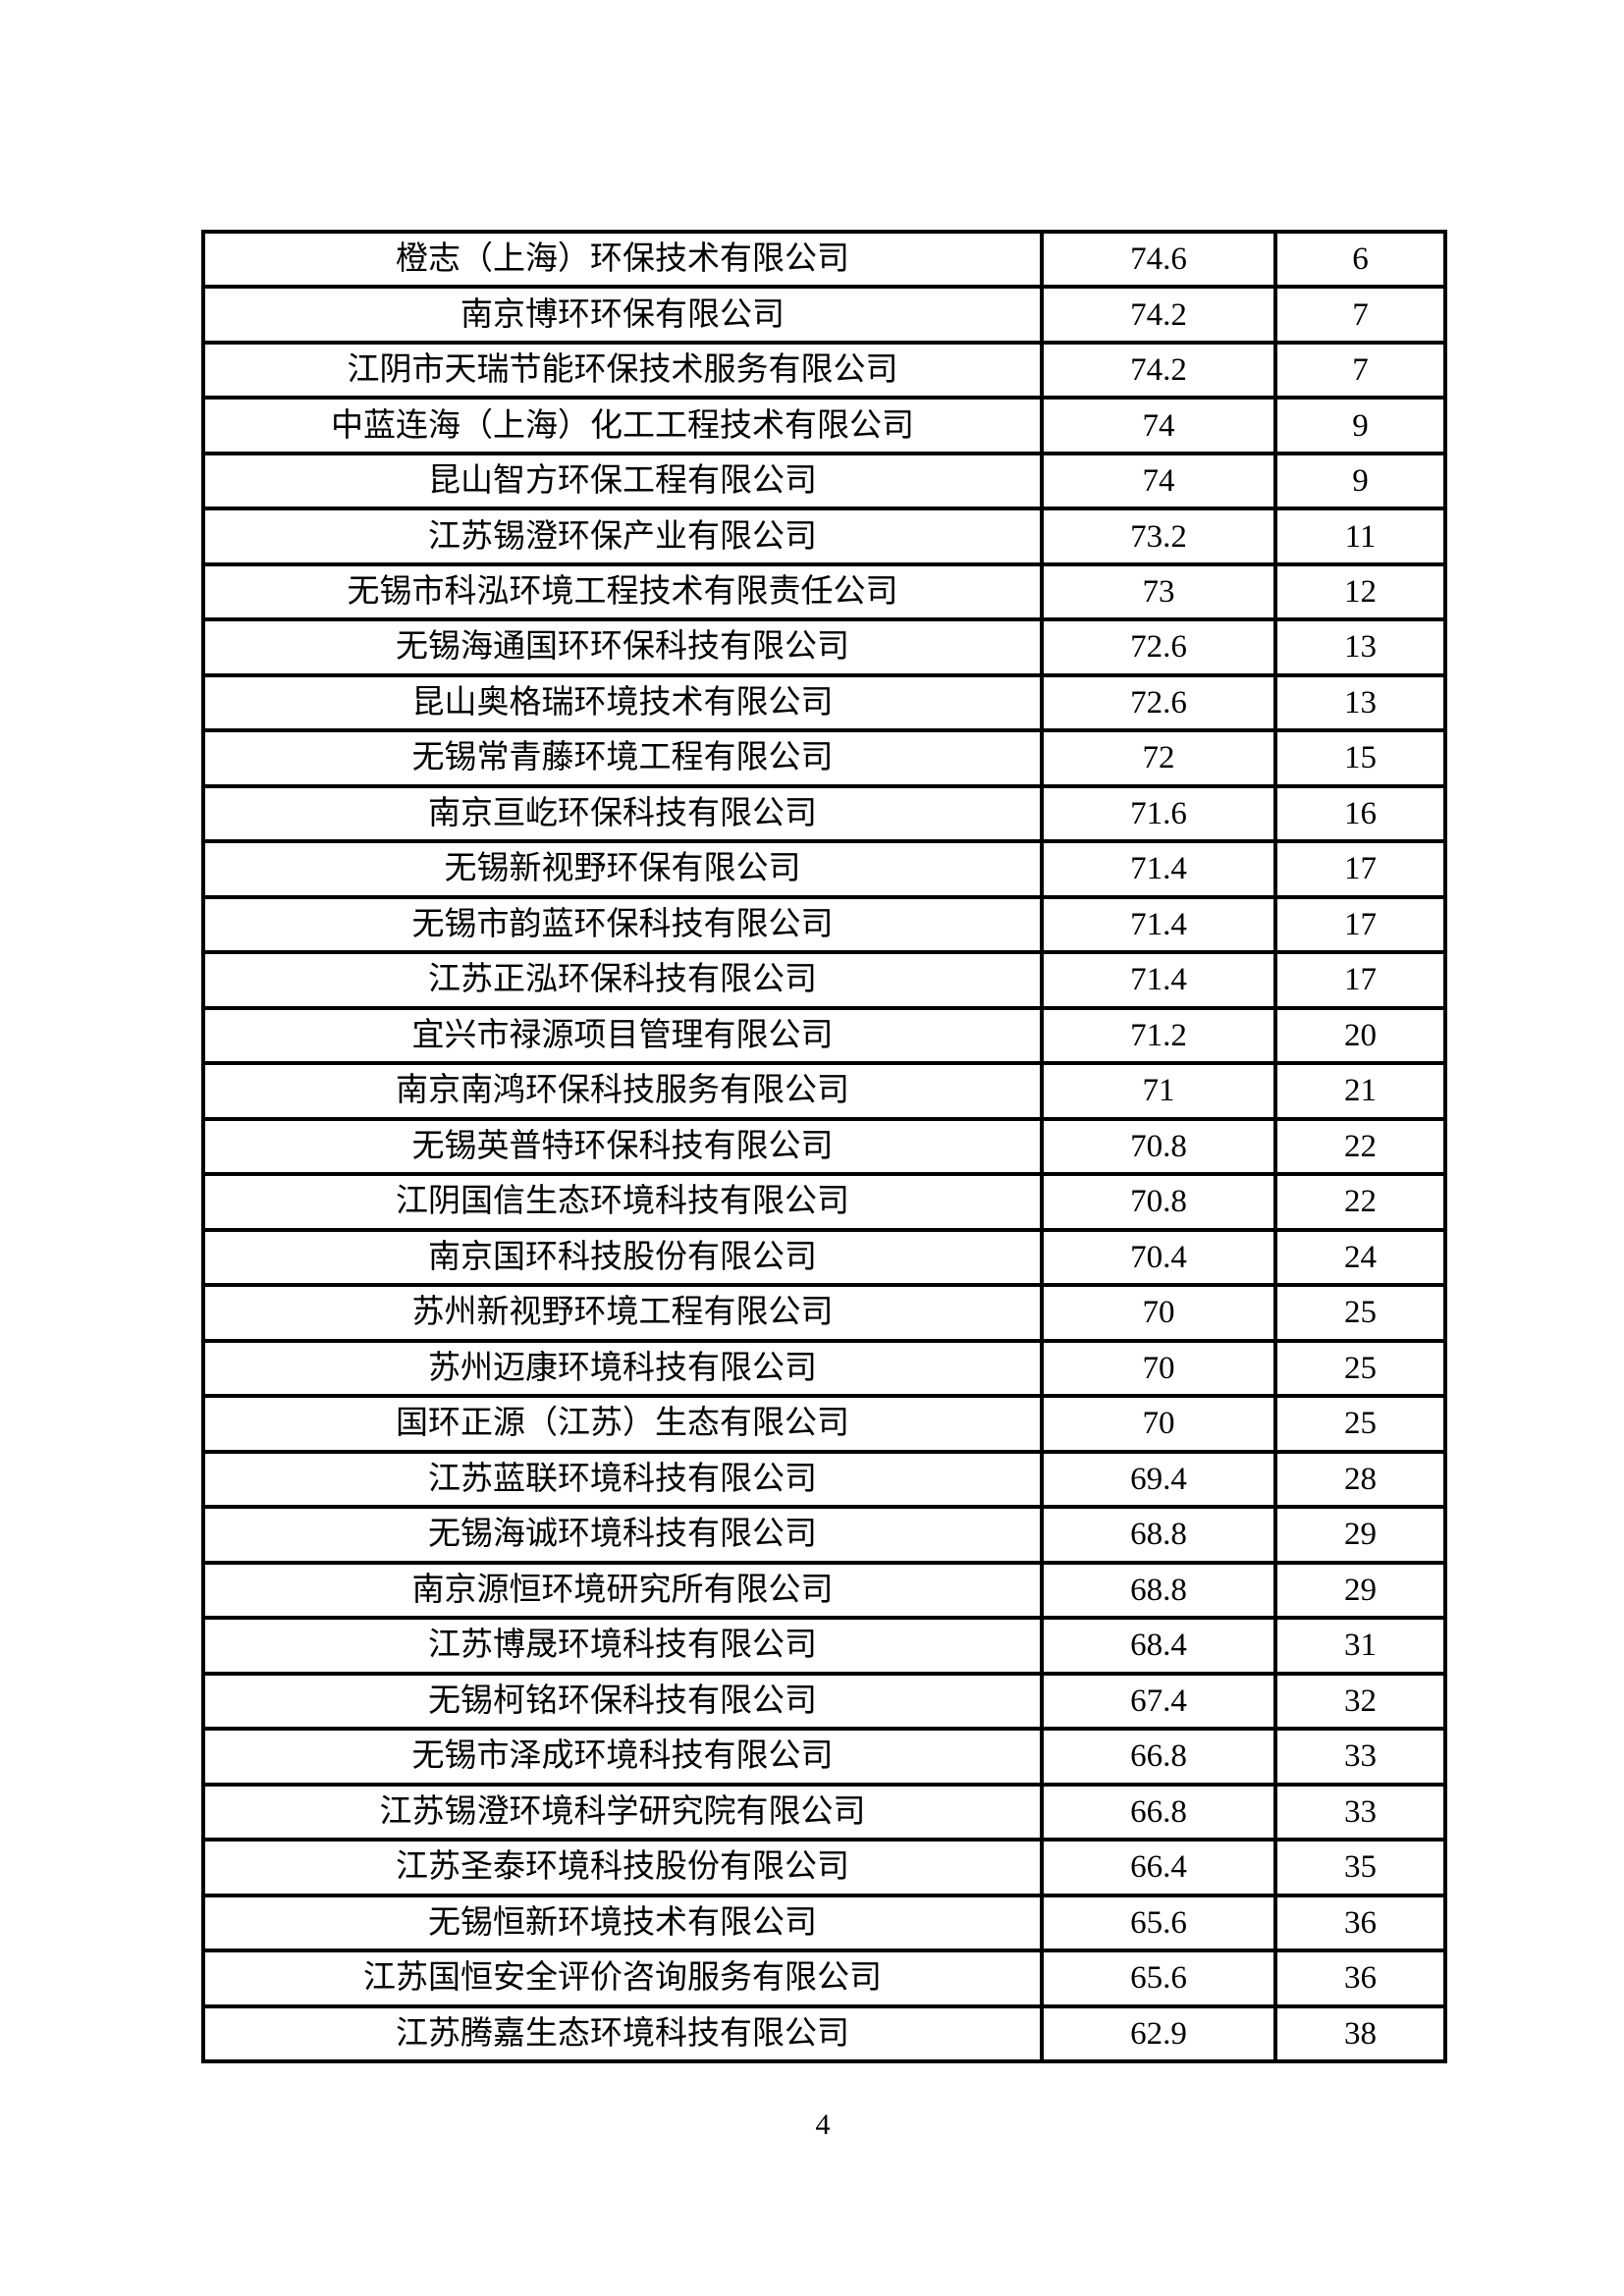 Image resolution: width=1624 pixels, height=2296 pixels. Describe the element at coordinates (1158, 1701) in the screenshot. I see `score-cell: 67.4` at that location.